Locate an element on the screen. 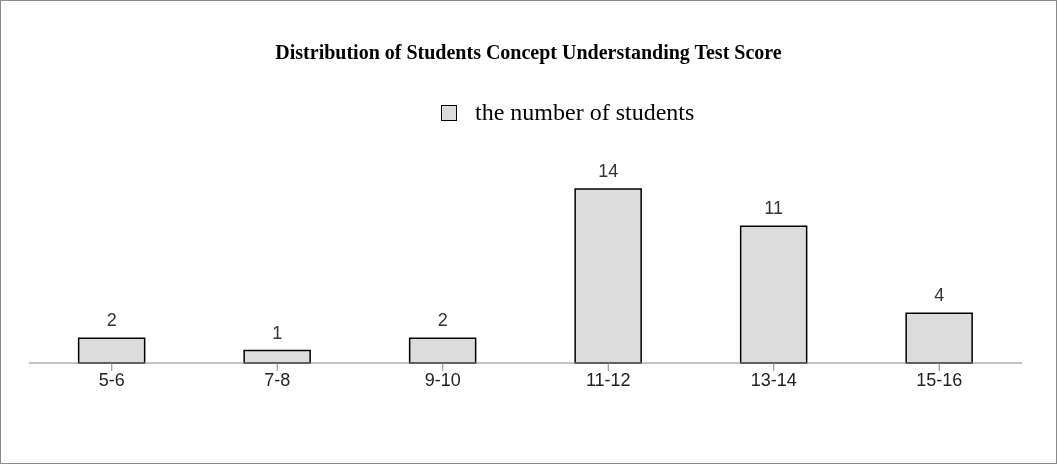 This screenshot has height=464, width=1057. x-tick-label: 7-8 is located at coordinates (277, 379).